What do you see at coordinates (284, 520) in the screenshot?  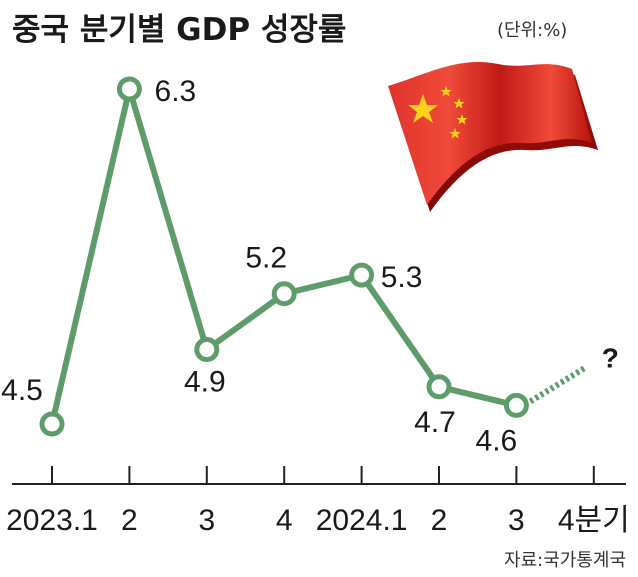 I see `x-tick-label: 4` at bounding box center [284, 520].